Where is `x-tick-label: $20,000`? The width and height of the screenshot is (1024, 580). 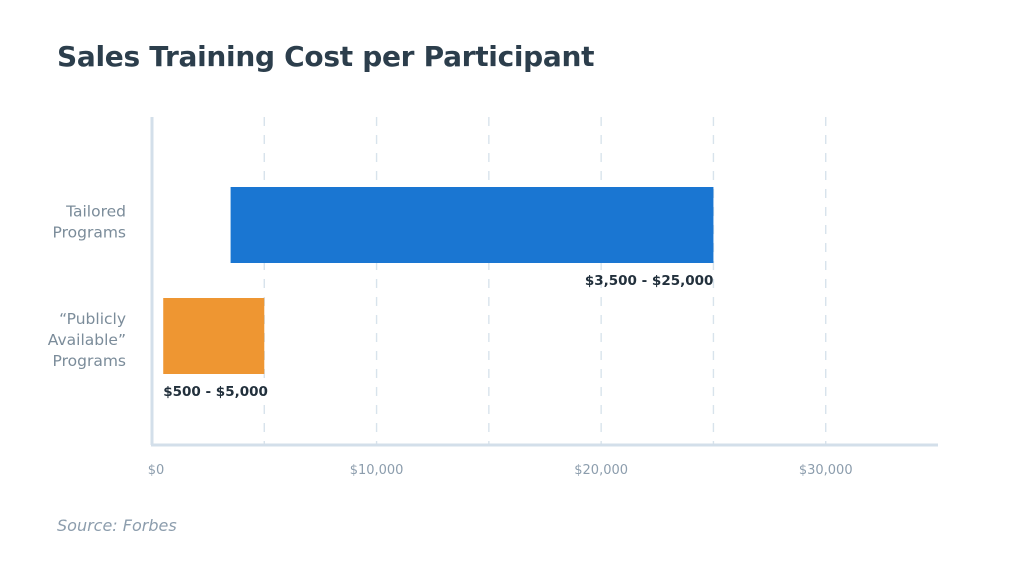 x-tick-label: $20,000 is located at coordinates (601, 470).